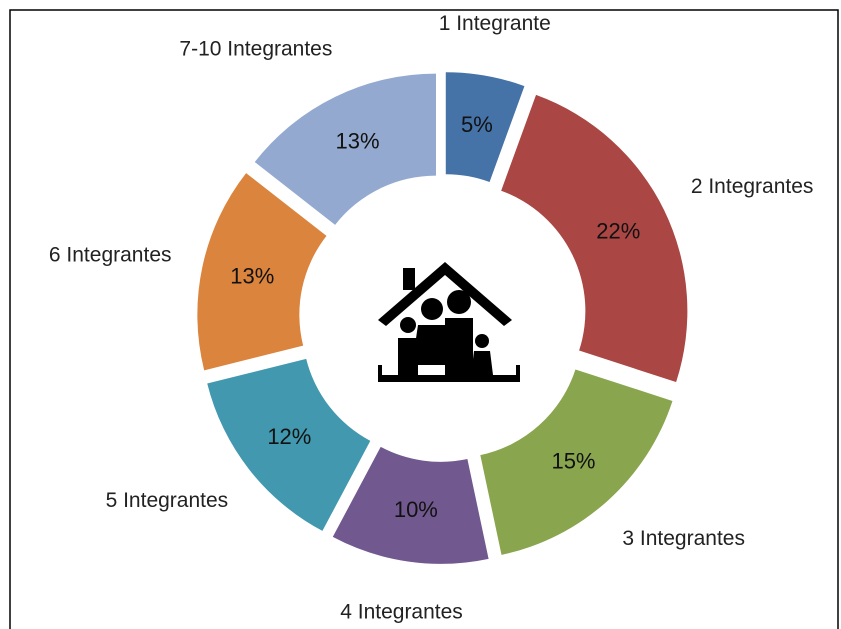 The height and width of the screenshot is (629, 841). Describe the element at coordinates (401, 612) in the screenshot. I see `category-label: 4 Integrantes` at that location.